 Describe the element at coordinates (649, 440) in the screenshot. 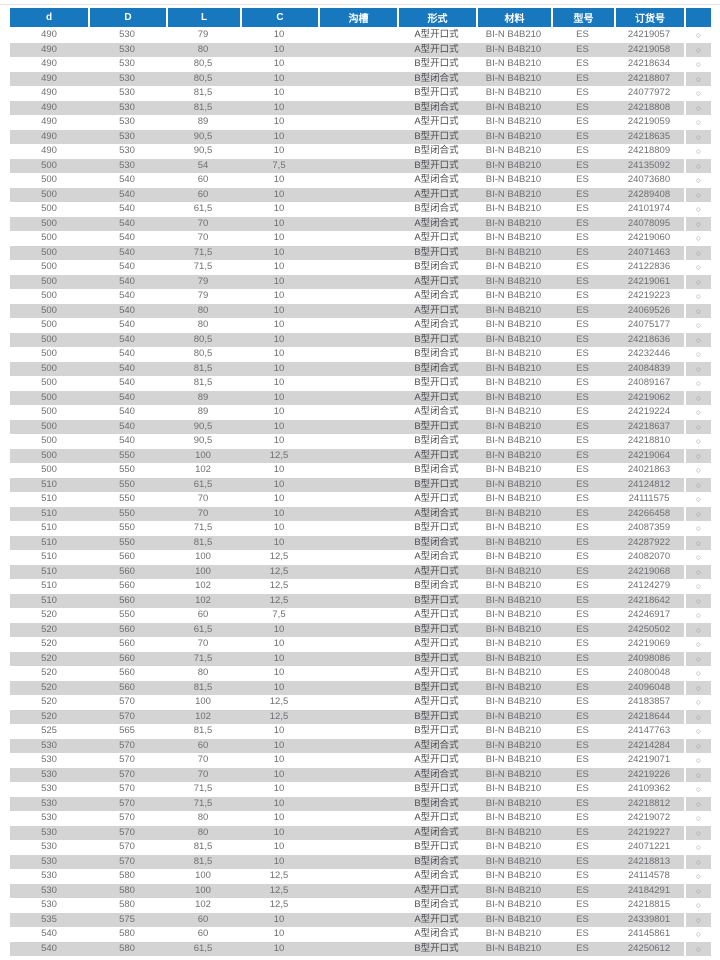

I see `cell-order-no: 24218810` at that location.